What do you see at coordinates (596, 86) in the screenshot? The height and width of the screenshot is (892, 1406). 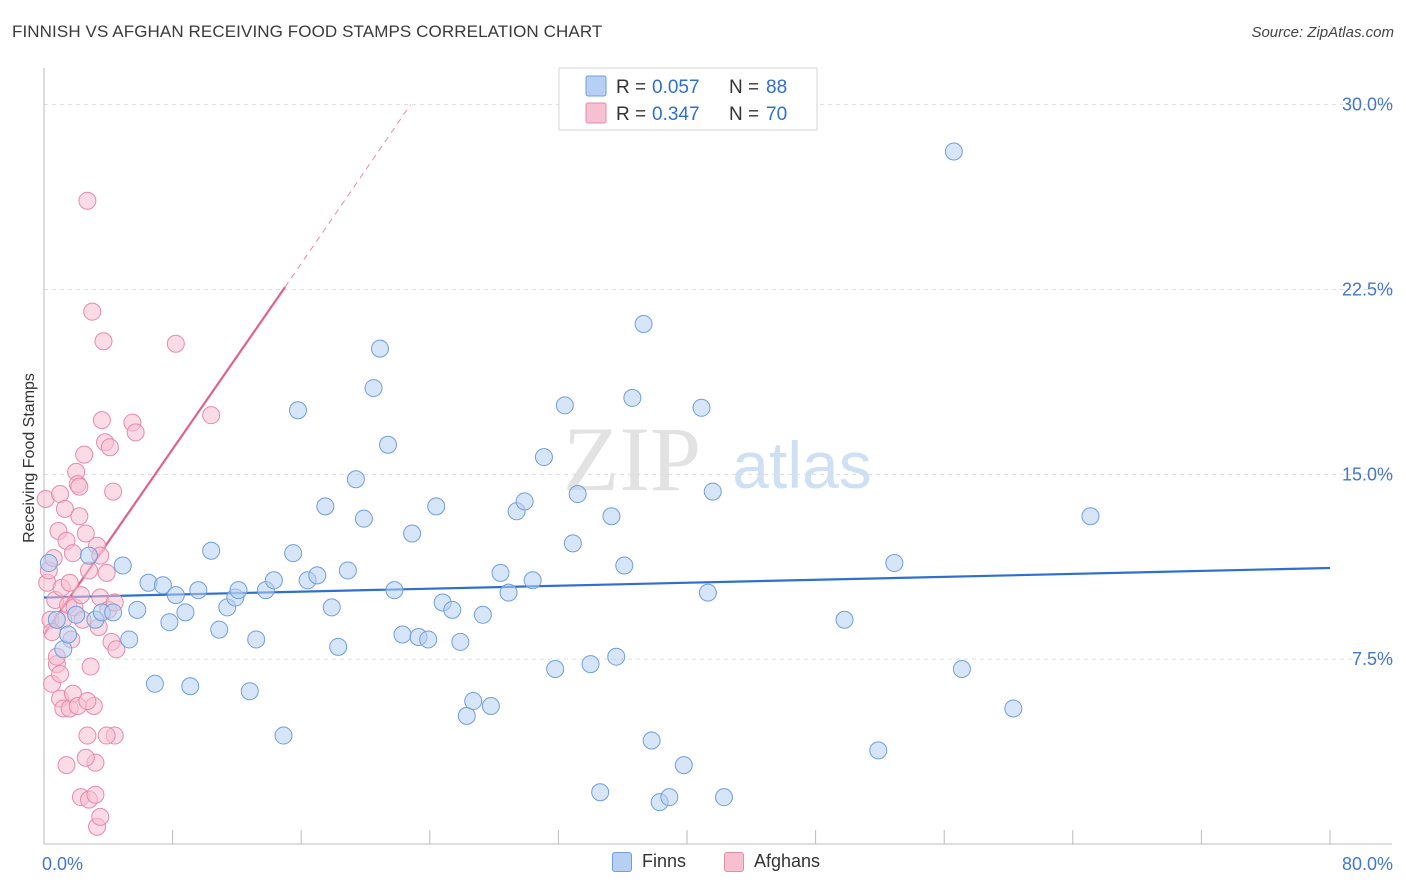 I see `legend-finns-swatch` at bounding box center [596, 86].